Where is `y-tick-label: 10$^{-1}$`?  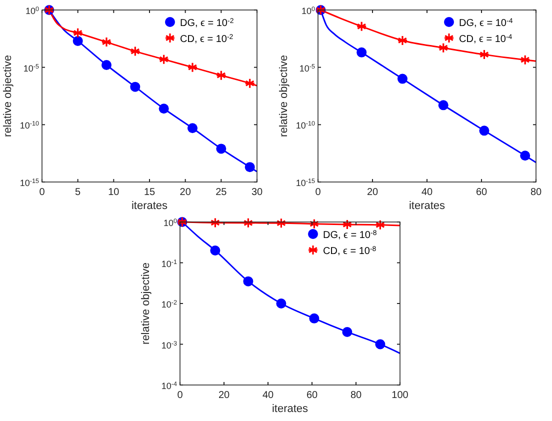
y-tick-label: 10$^{-1}$ is located at coordinates (169, 263).